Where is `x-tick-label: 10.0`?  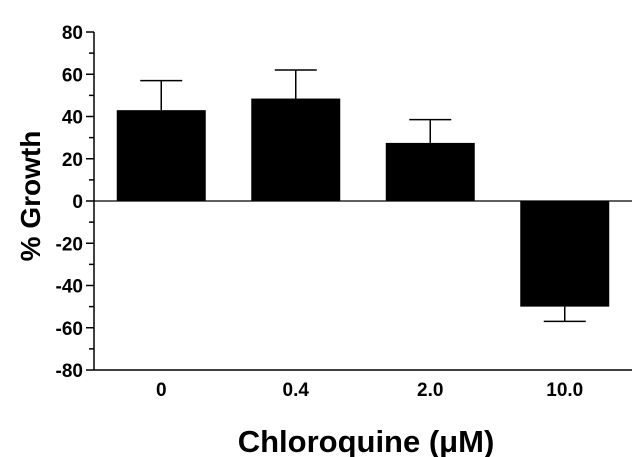 x-tick-label: 10.0 is located at coordinates (564, 390).